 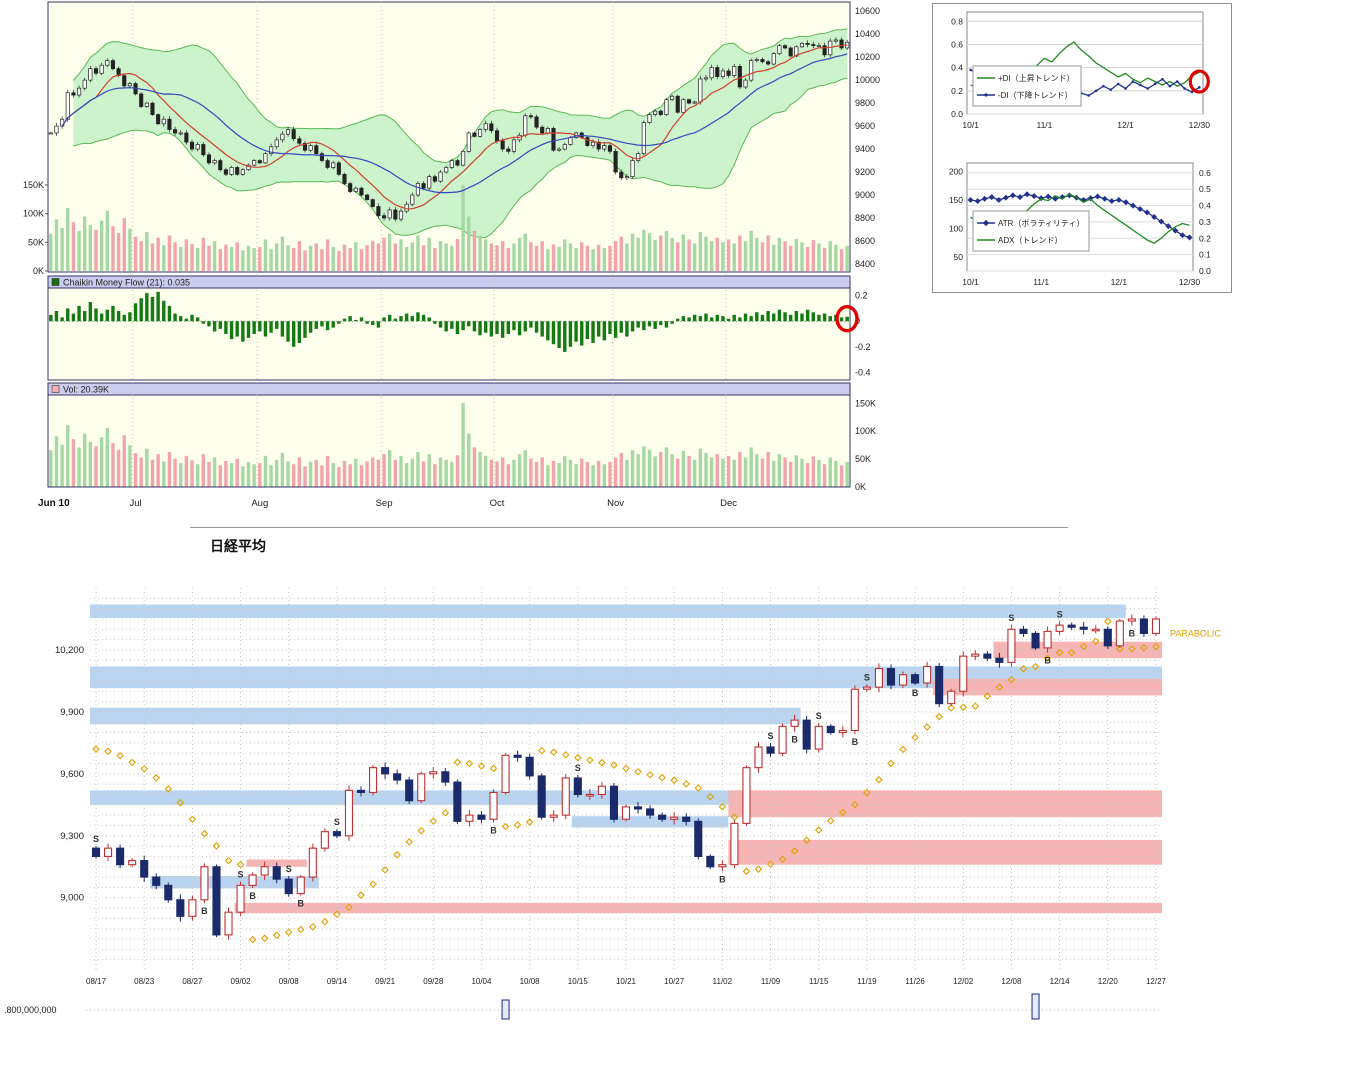 I want to click on volume-legend-swatch, so click(x=55, y=389).